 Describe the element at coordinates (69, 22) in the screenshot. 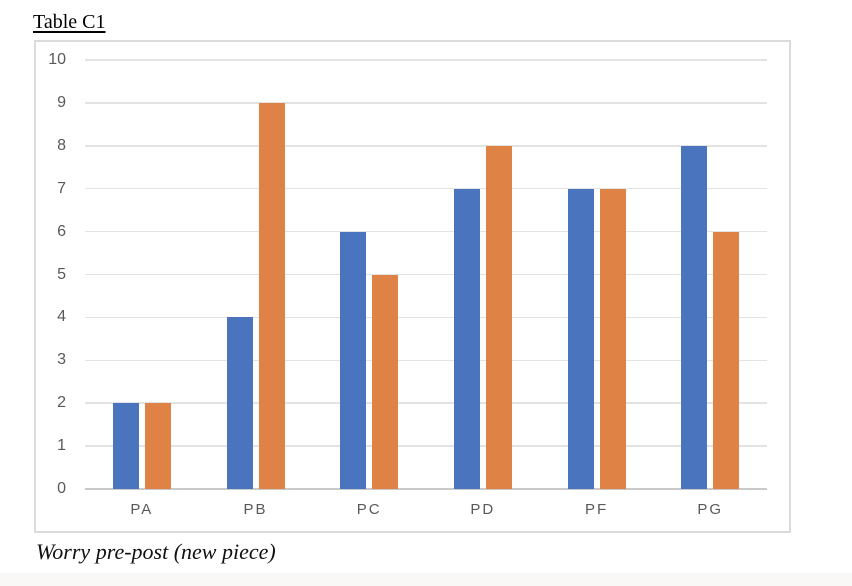

I see `chart-title: Table C1` at that location.